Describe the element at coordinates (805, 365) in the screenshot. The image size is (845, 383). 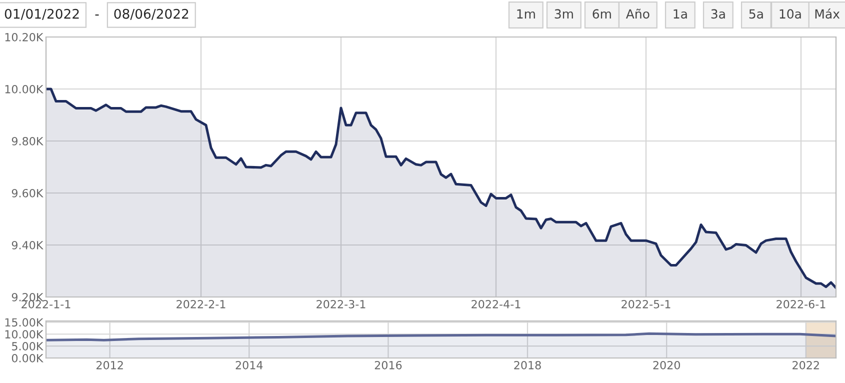
I see `x-tick-label: 2022` at that location.